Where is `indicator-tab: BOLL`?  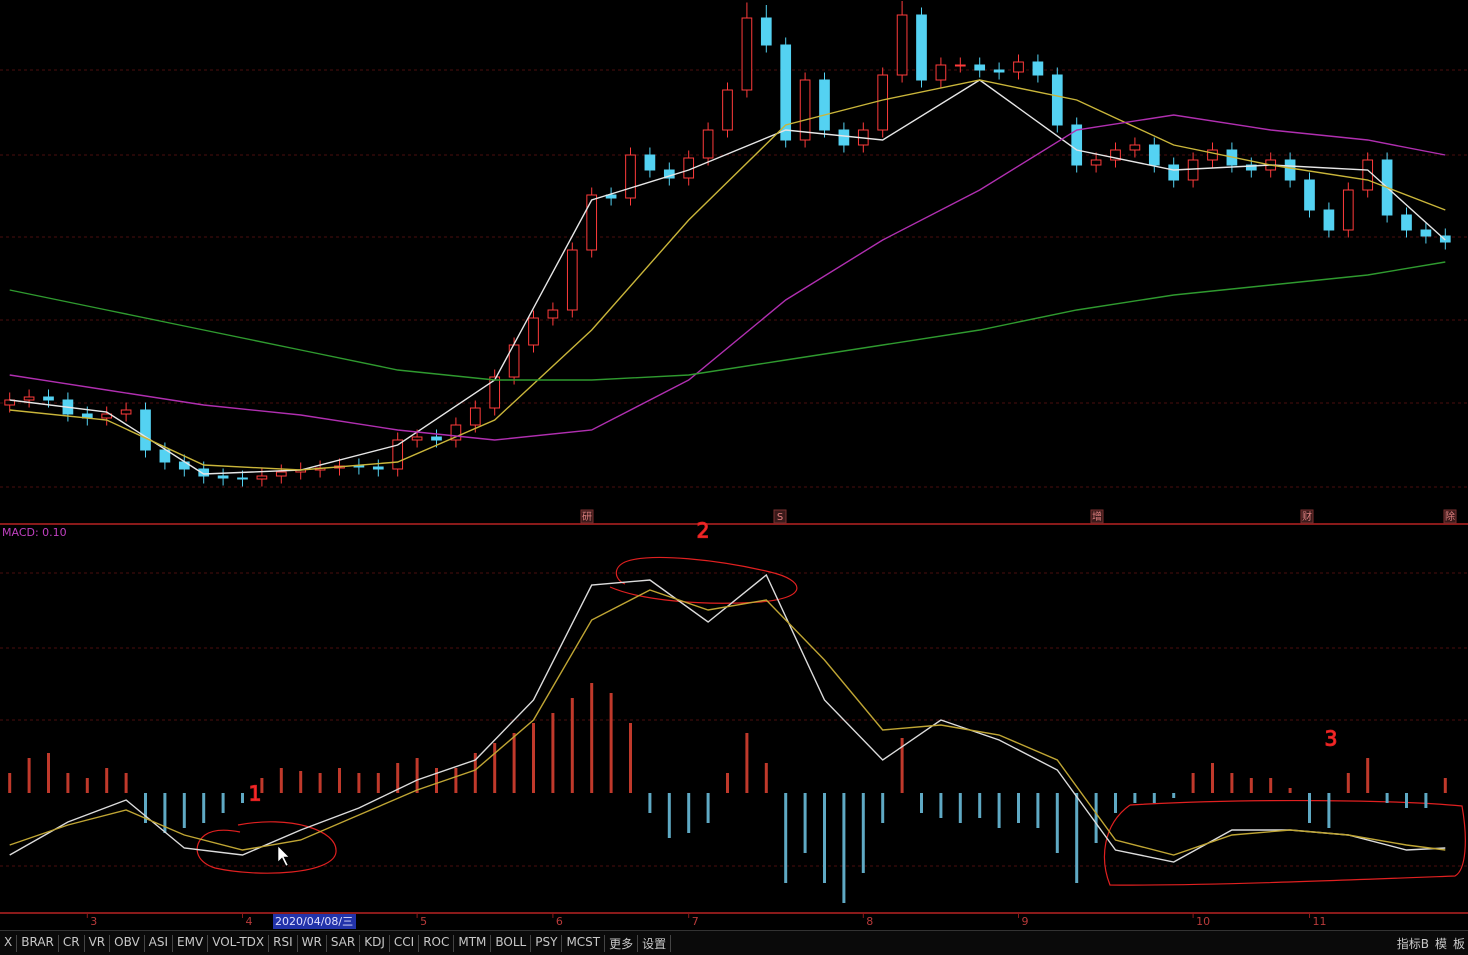 indicator-tab: BOLL is located at coordinates (511, 943).